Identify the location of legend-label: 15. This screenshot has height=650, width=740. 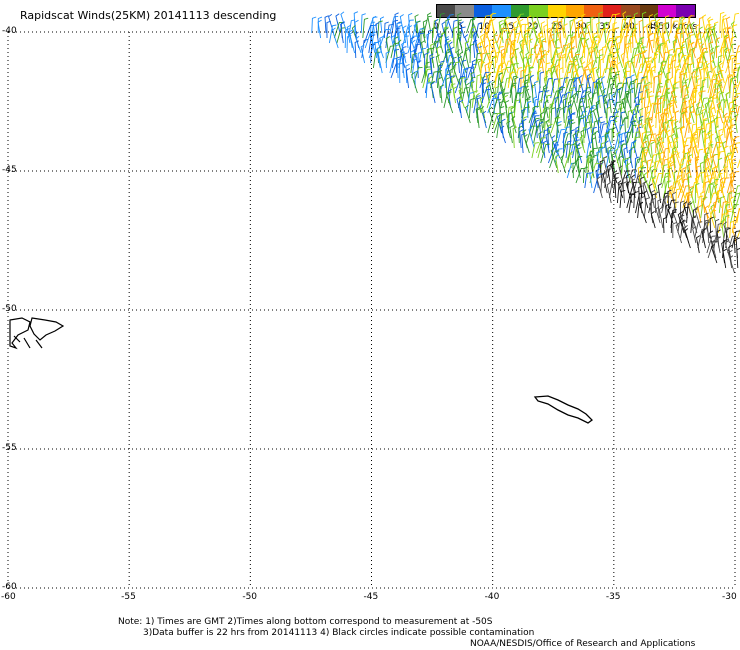
(508, 27).